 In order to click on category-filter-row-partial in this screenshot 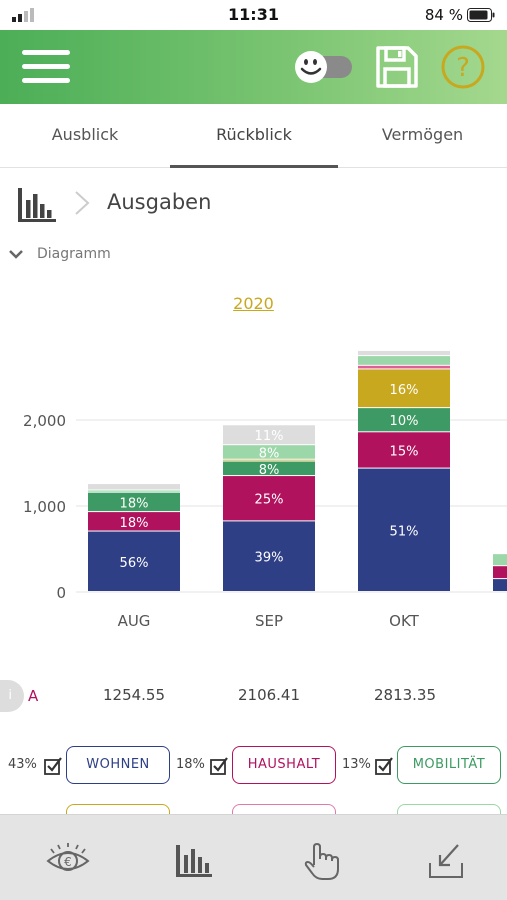, I will do `click(253, 810)`.